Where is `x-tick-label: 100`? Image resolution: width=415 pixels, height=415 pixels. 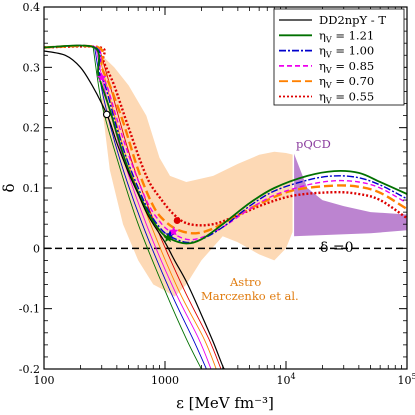 x-tick-label: 100 is located at coordinates (44, 380).